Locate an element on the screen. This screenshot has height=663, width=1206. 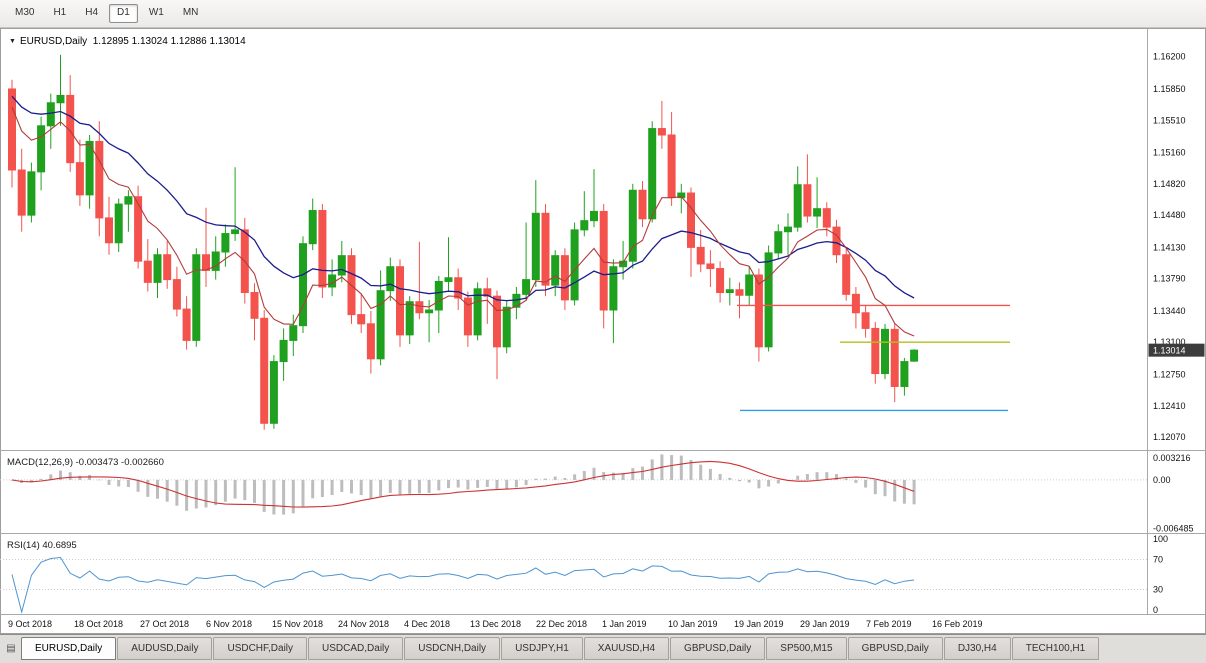
tab-eurusd-daily: EURUSD,Daily is located at coordinates (69, 648).